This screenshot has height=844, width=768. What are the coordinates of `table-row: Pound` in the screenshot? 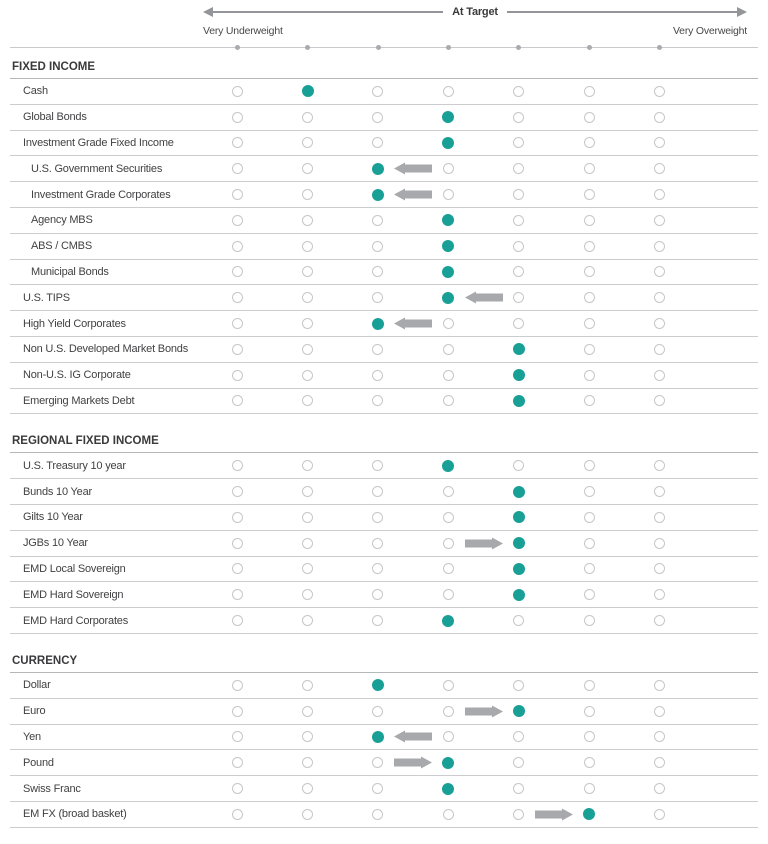 It's located at (384, 763).